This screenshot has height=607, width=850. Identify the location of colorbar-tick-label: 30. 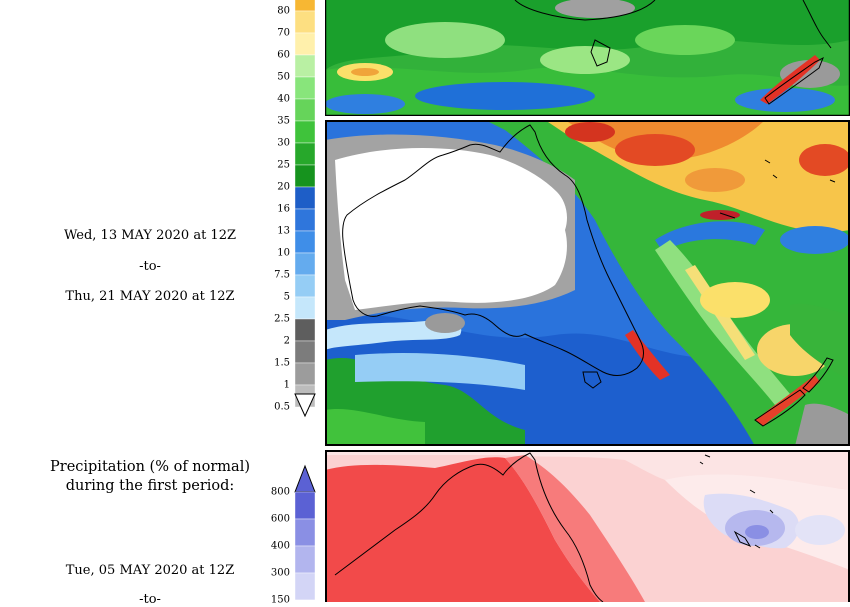
(283, 143).